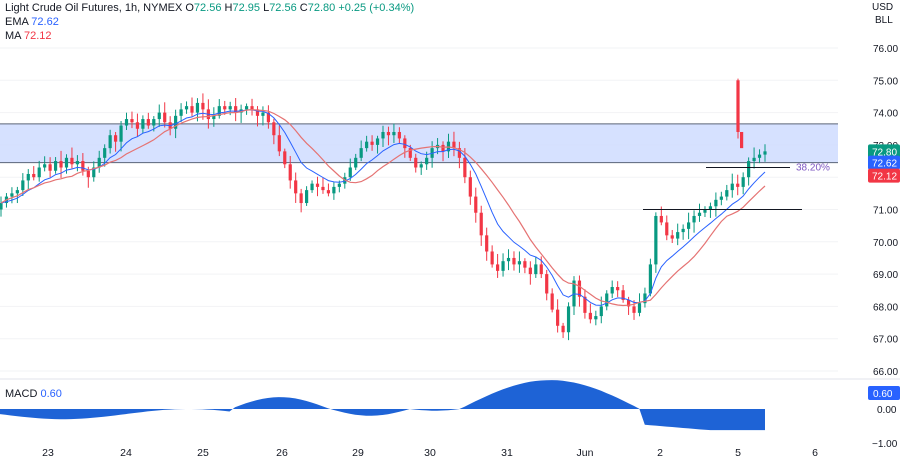 Image resolution: width=900 pixels, height=461 pixels. I want to click on time-tick-label: 31, so click(507, 453).